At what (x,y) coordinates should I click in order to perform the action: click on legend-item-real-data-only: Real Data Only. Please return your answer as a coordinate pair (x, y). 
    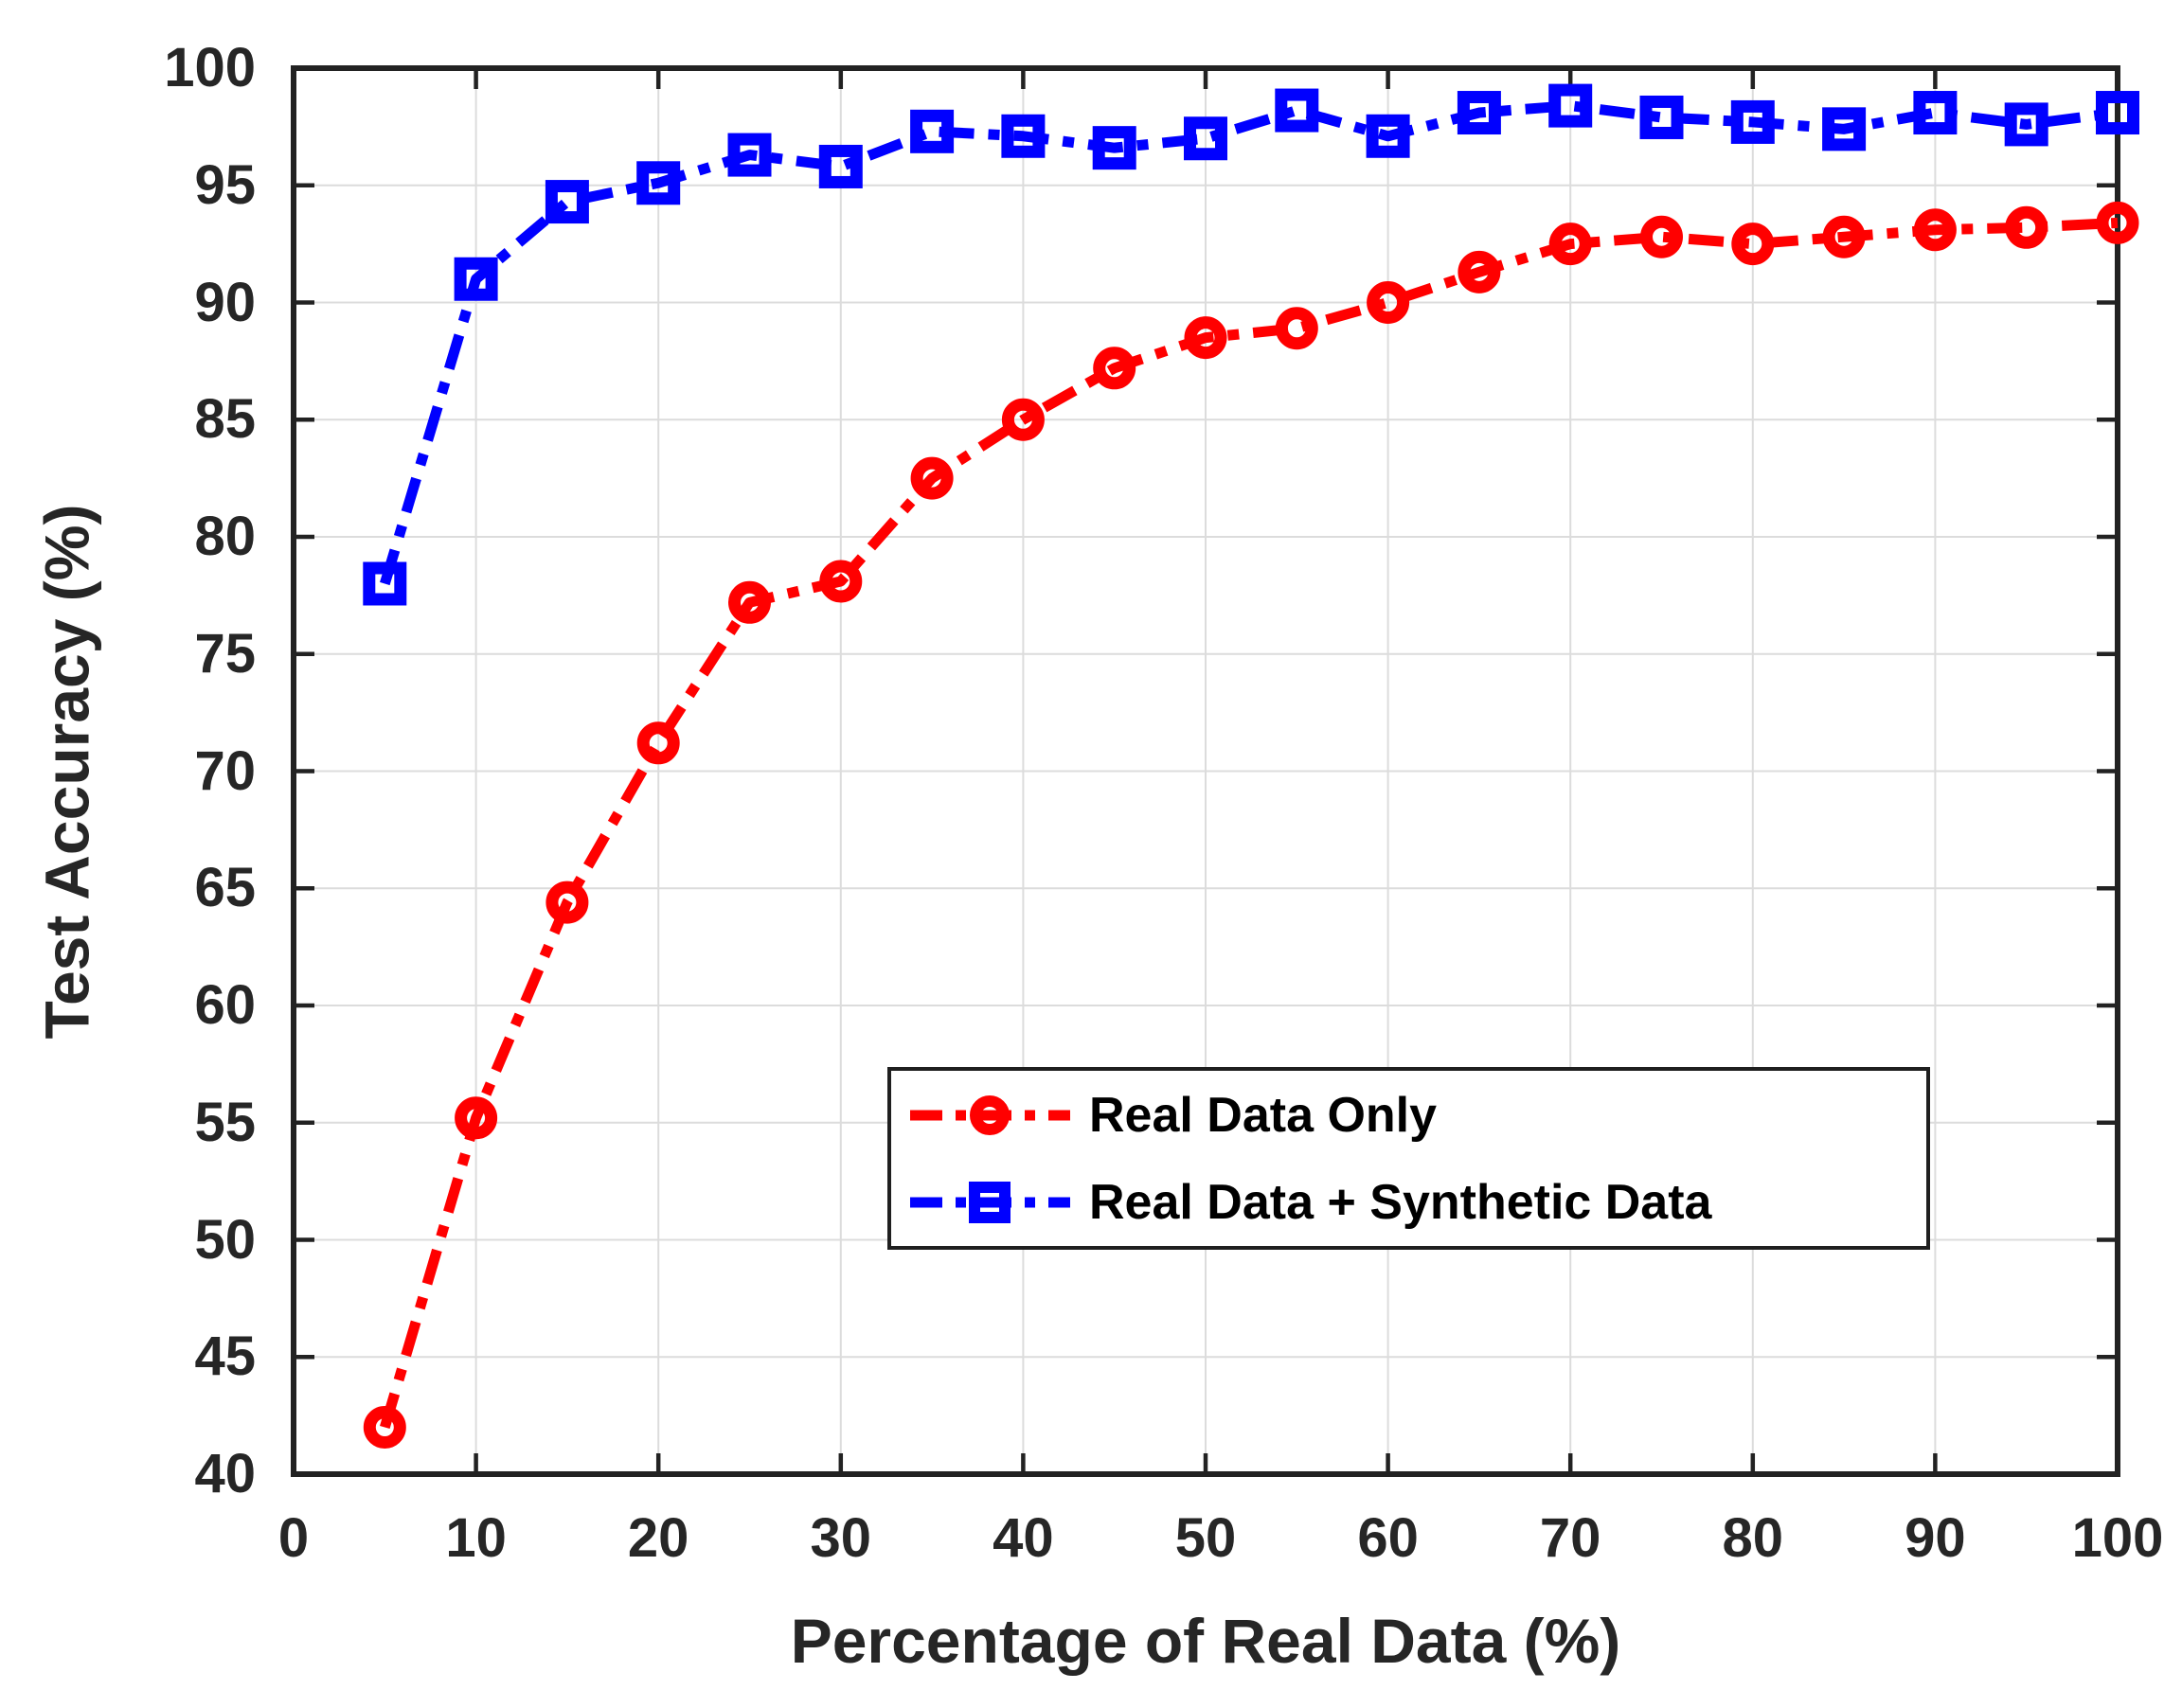
    Looking at the image, I should click on (1416, 1115).